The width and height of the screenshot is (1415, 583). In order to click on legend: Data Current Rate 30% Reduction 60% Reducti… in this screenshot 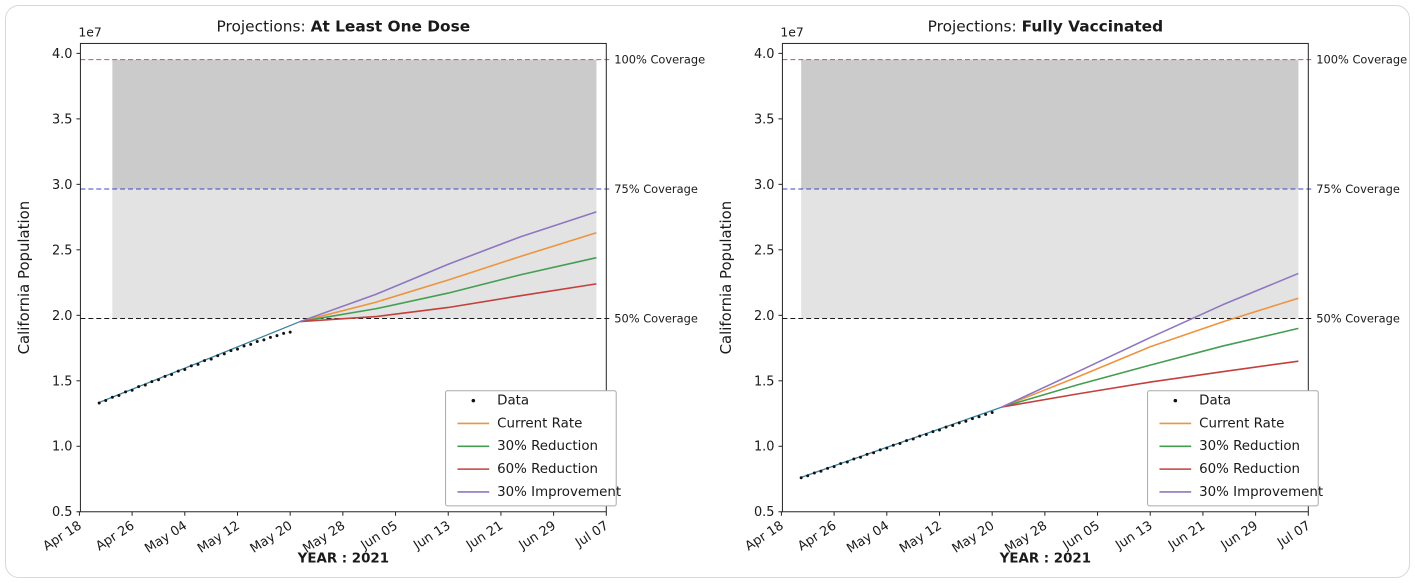, I will do `click(1234, 448)`.